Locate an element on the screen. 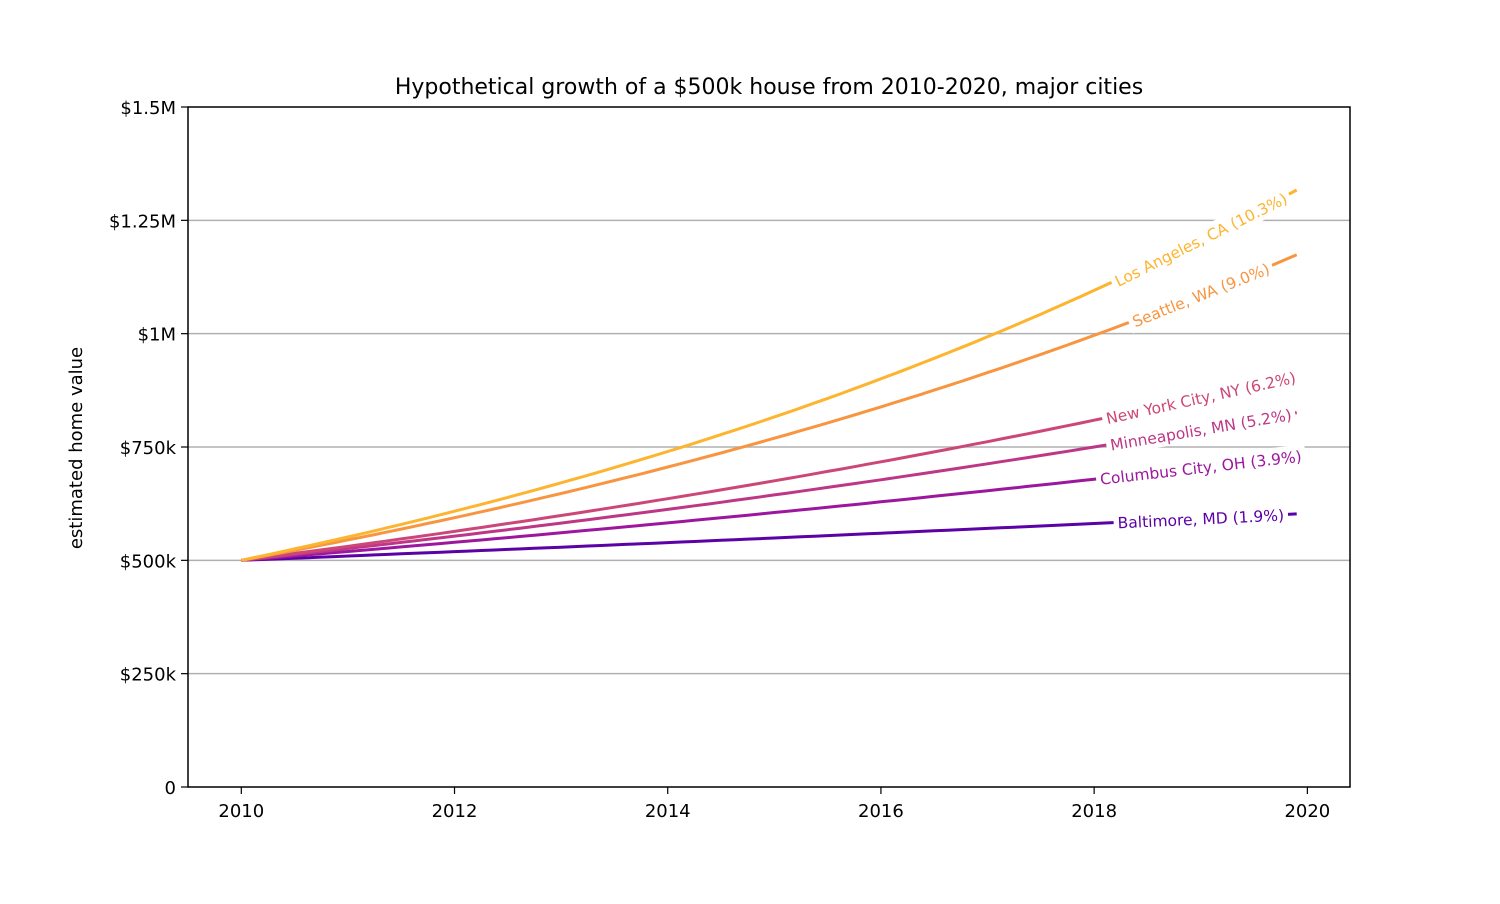  x-tick-label: 2014 is located at coordinates (668, 811).